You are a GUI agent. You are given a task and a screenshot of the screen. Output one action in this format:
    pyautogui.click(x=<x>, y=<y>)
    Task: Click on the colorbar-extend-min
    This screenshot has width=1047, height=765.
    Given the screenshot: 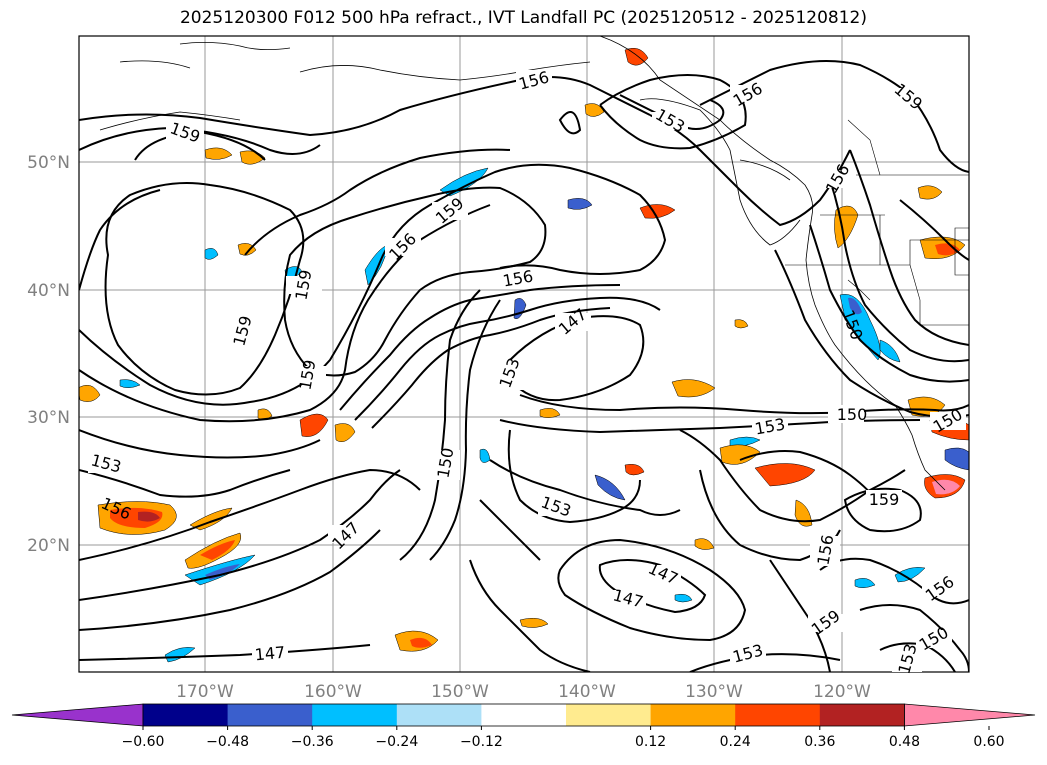 What is the action you would take?
    pyautogui.click(x=77, y=715)
    